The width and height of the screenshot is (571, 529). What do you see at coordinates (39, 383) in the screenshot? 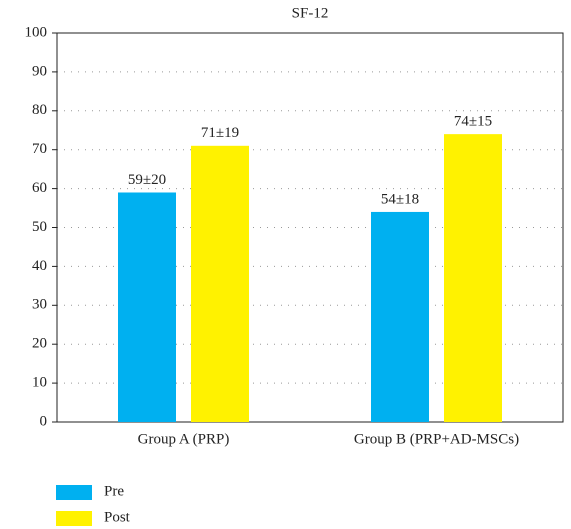
I see `y-tick-label: 10` at bounding box center [39, 383].